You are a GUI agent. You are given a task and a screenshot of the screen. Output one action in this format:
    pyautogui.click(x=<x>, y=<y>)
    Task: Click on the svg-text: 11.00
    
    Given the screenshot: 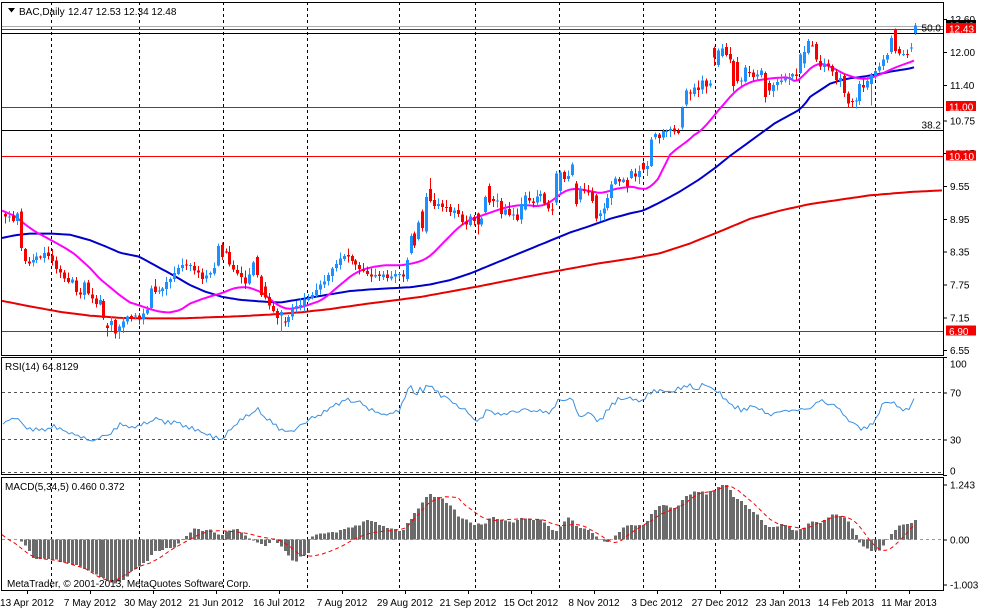 What is the action you would take?
    pyautogui.click(x=961, y=108)
    